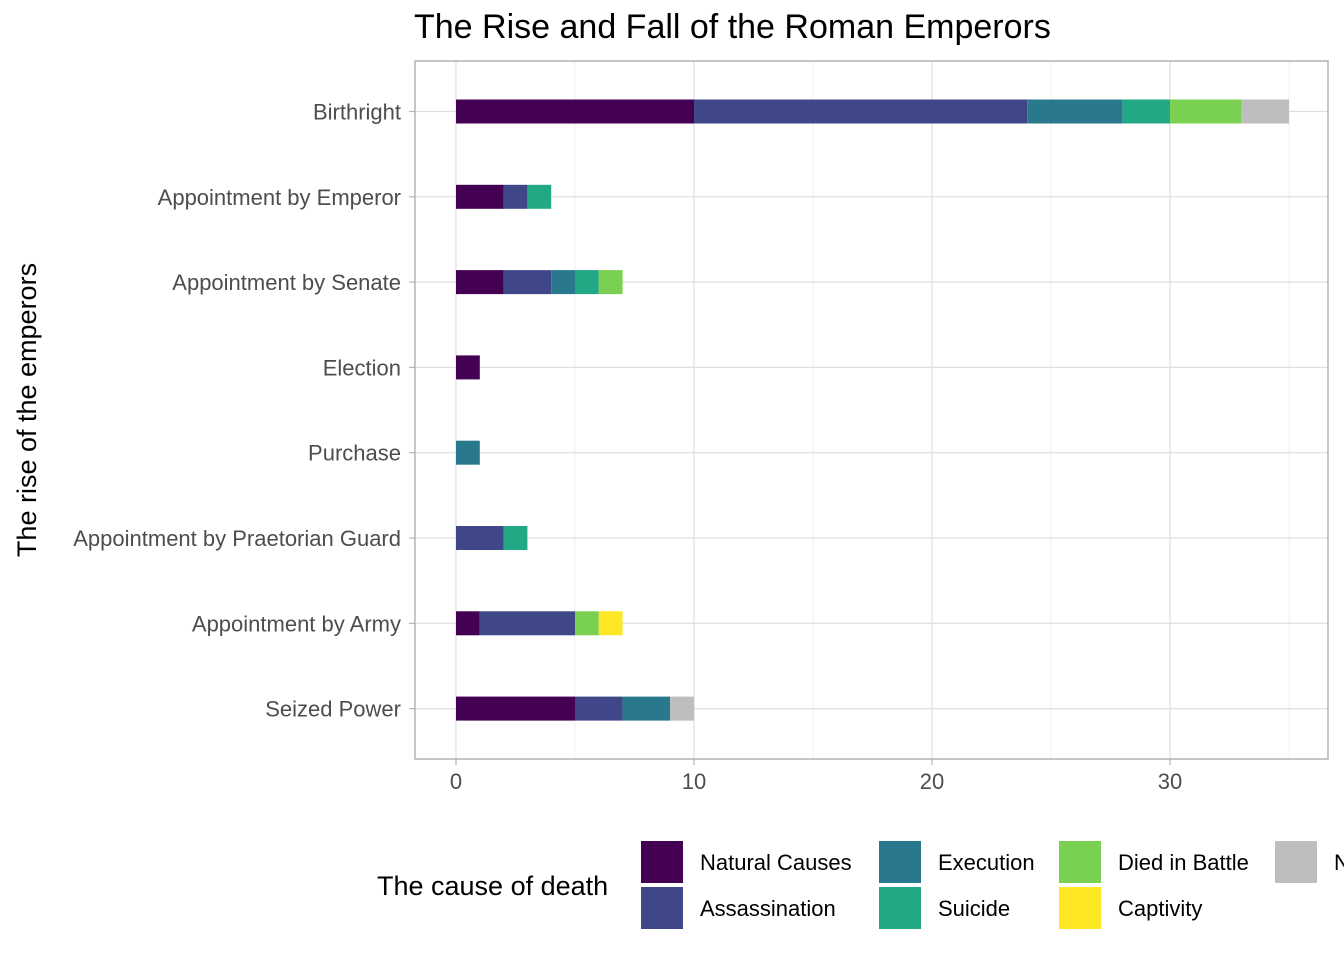 The height and width of the screenshot is (960, 1344). What do you see at coordinates (480, 538) in the screenshot?
I see `bar-appointment-by-praetorian-guard-assassination` at bounding box center [480, 538].